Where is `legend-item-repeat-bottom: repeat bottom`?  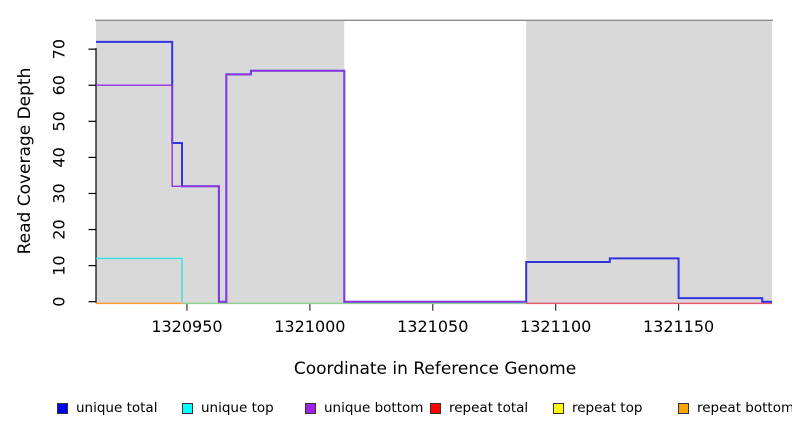
legend-item-repeat-bottom: repeat bottom is located at coordinates (735, 408).